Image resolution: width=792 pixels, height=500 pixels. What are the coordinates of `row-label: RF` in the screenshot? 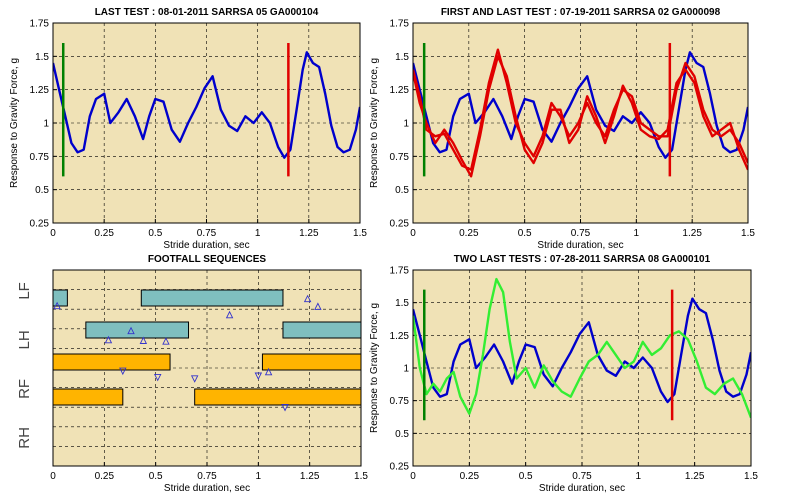 It's located at (24, 389).